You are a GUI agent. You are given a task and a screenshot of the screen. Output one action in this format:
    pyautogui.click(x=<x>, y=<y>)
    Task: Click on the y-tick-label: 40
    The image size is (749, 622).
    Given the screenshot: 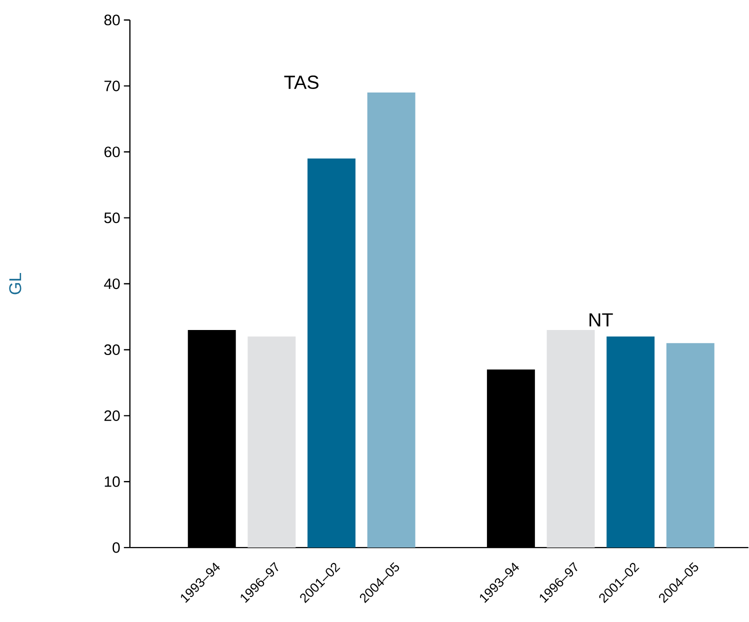 What is the action you would take?
    pyautogui.click(x=112, y=284)
    